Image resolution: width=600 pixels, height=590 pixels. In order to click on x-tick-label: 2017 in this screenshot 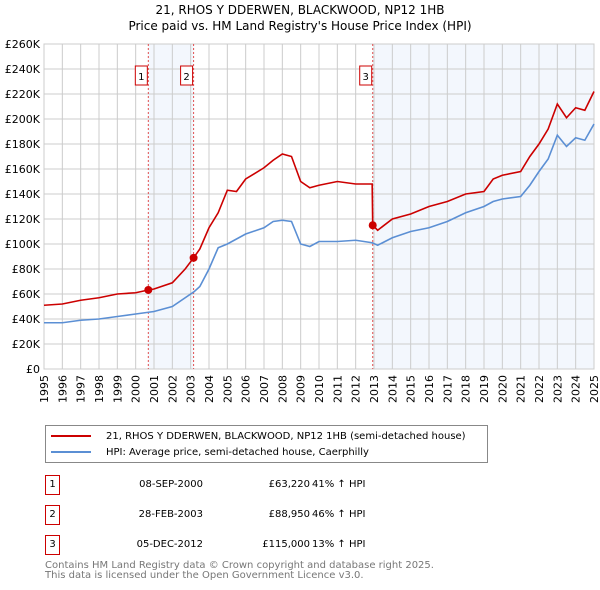, I will do `click(447, 389)`.